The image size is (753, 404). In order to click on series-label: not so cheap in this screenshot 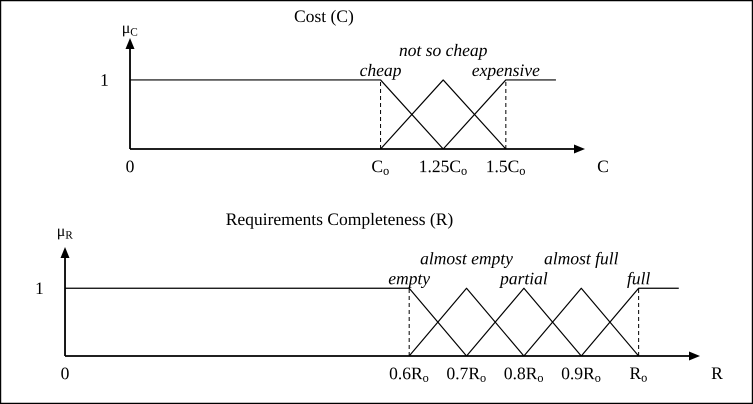, I will do `click(443, 52)`.